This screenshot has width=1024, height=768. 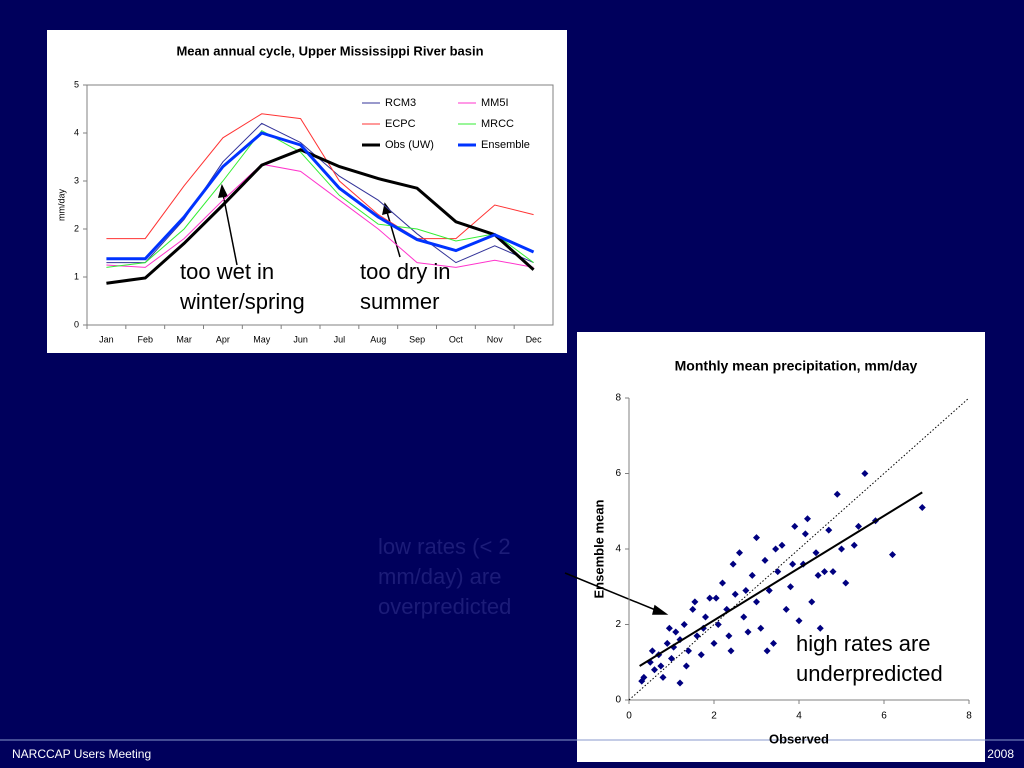 I want to click on x-tick-label: Apr, so click(x=223, y=339).